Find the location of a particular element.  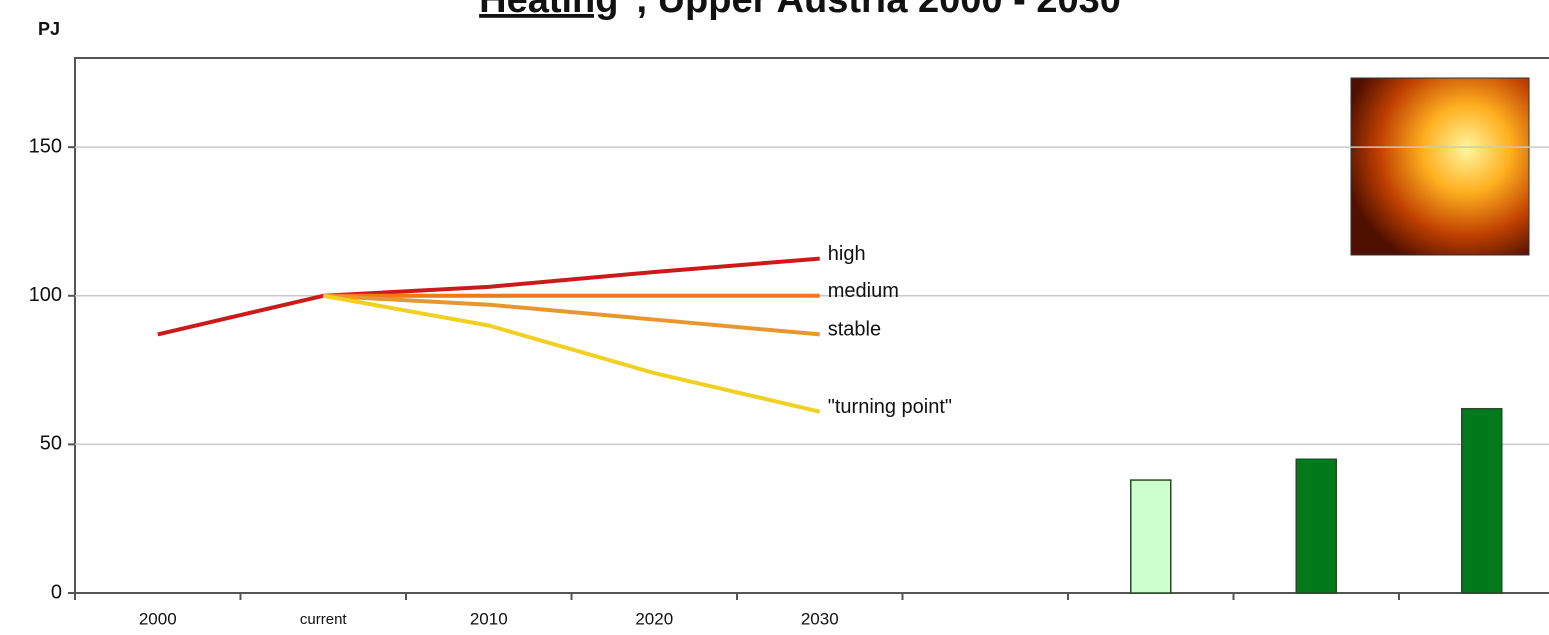

series-label: stable is located at coordinates (854, 330).